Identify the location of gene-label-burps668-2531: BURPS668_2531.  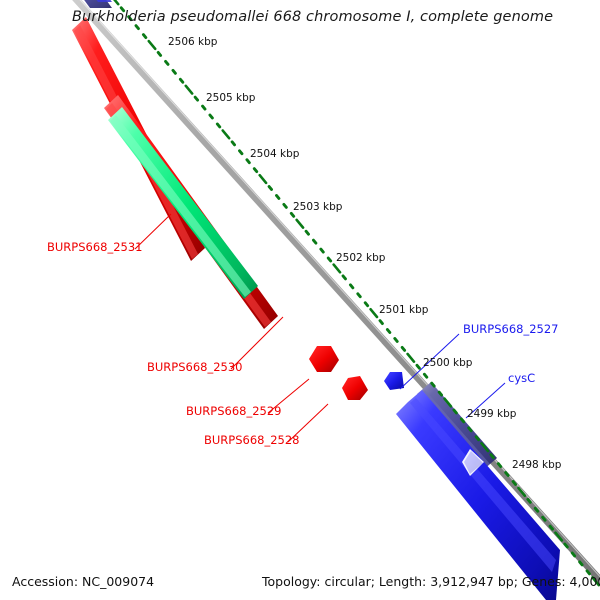
(95, 247).